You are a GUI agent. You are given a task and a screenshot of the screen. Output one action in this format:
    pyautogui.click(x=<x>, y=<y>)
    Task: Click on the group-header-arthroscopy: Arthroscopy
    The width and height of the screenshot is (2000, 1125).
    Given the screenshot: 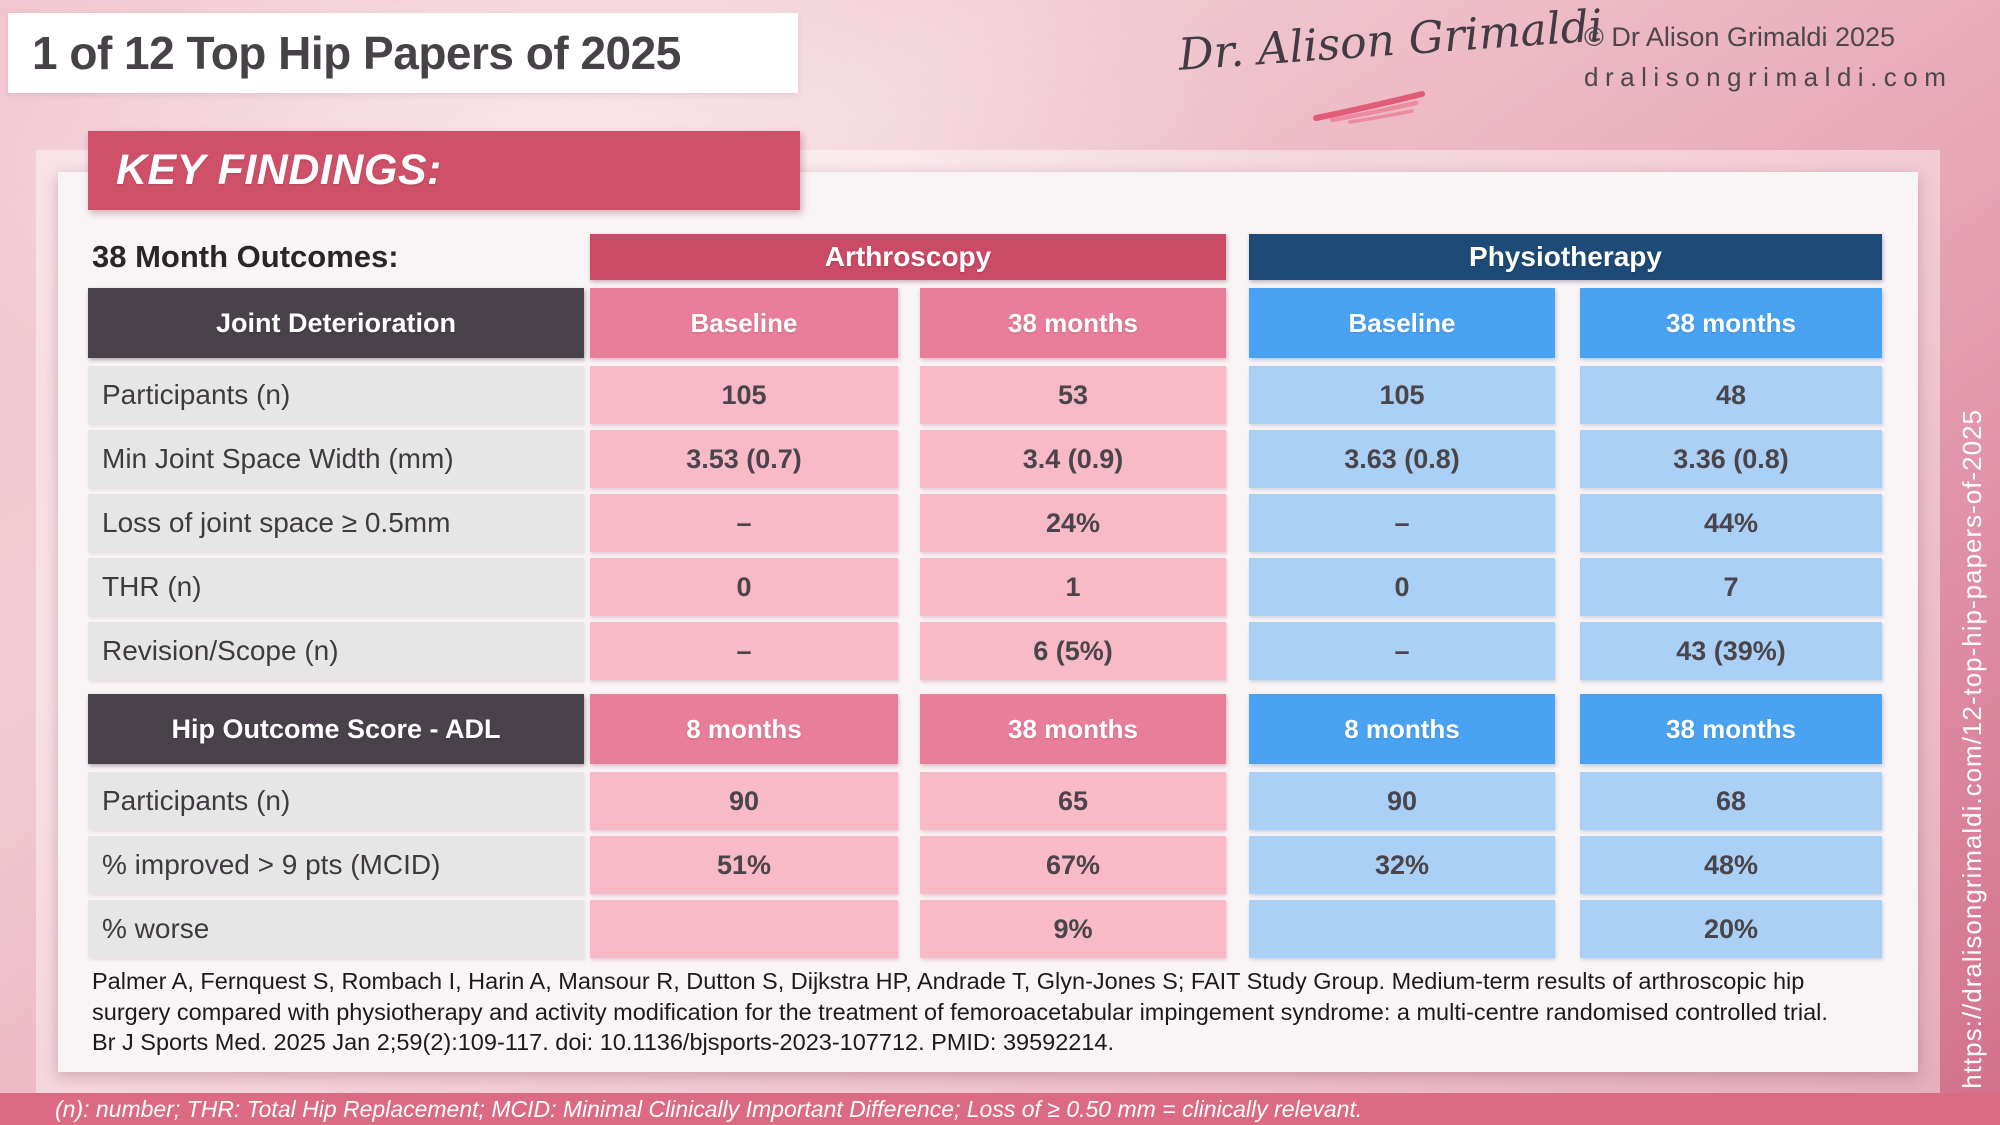 What is the action you would take?
    pyautogui.click(x=908, y=257)
    